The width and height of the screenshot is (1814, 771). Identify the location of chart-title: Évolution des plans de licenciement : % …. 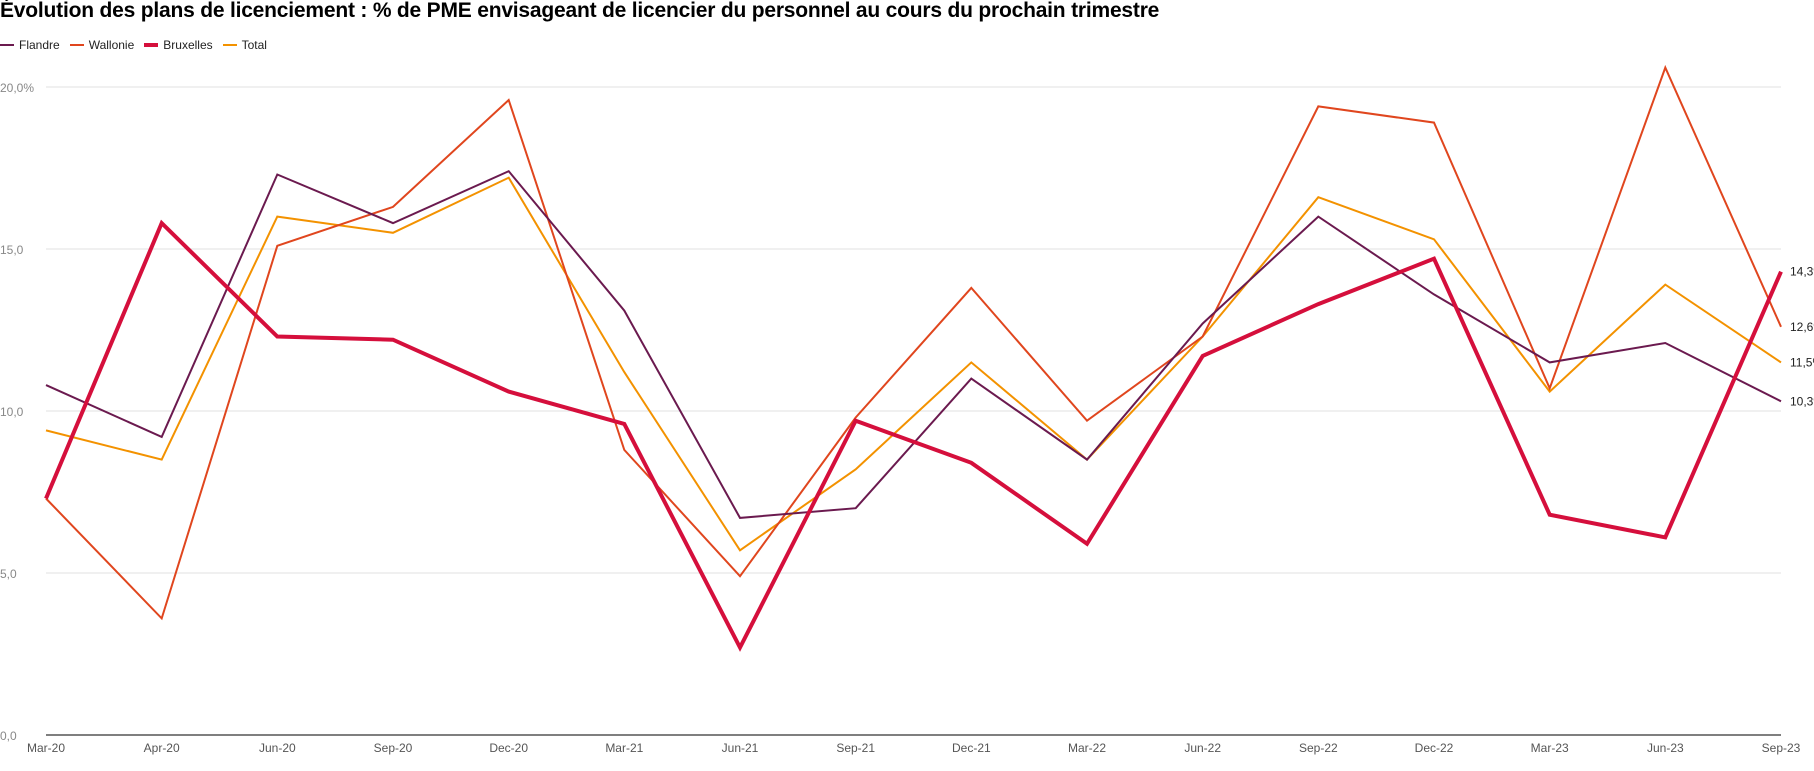
(580, 11).